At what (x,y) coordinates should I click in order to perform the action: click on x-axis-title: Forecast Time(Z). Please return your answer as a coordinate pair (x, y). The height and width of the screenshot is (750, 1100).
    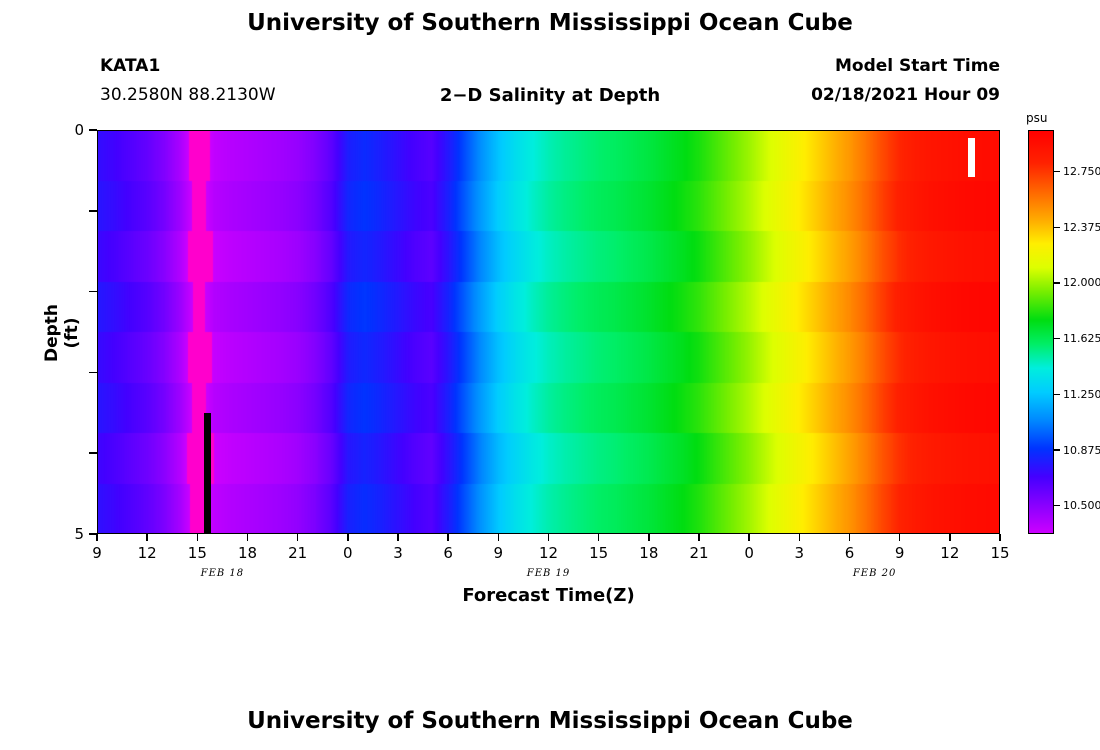
    Looking at the image, I should click on (548, 595).